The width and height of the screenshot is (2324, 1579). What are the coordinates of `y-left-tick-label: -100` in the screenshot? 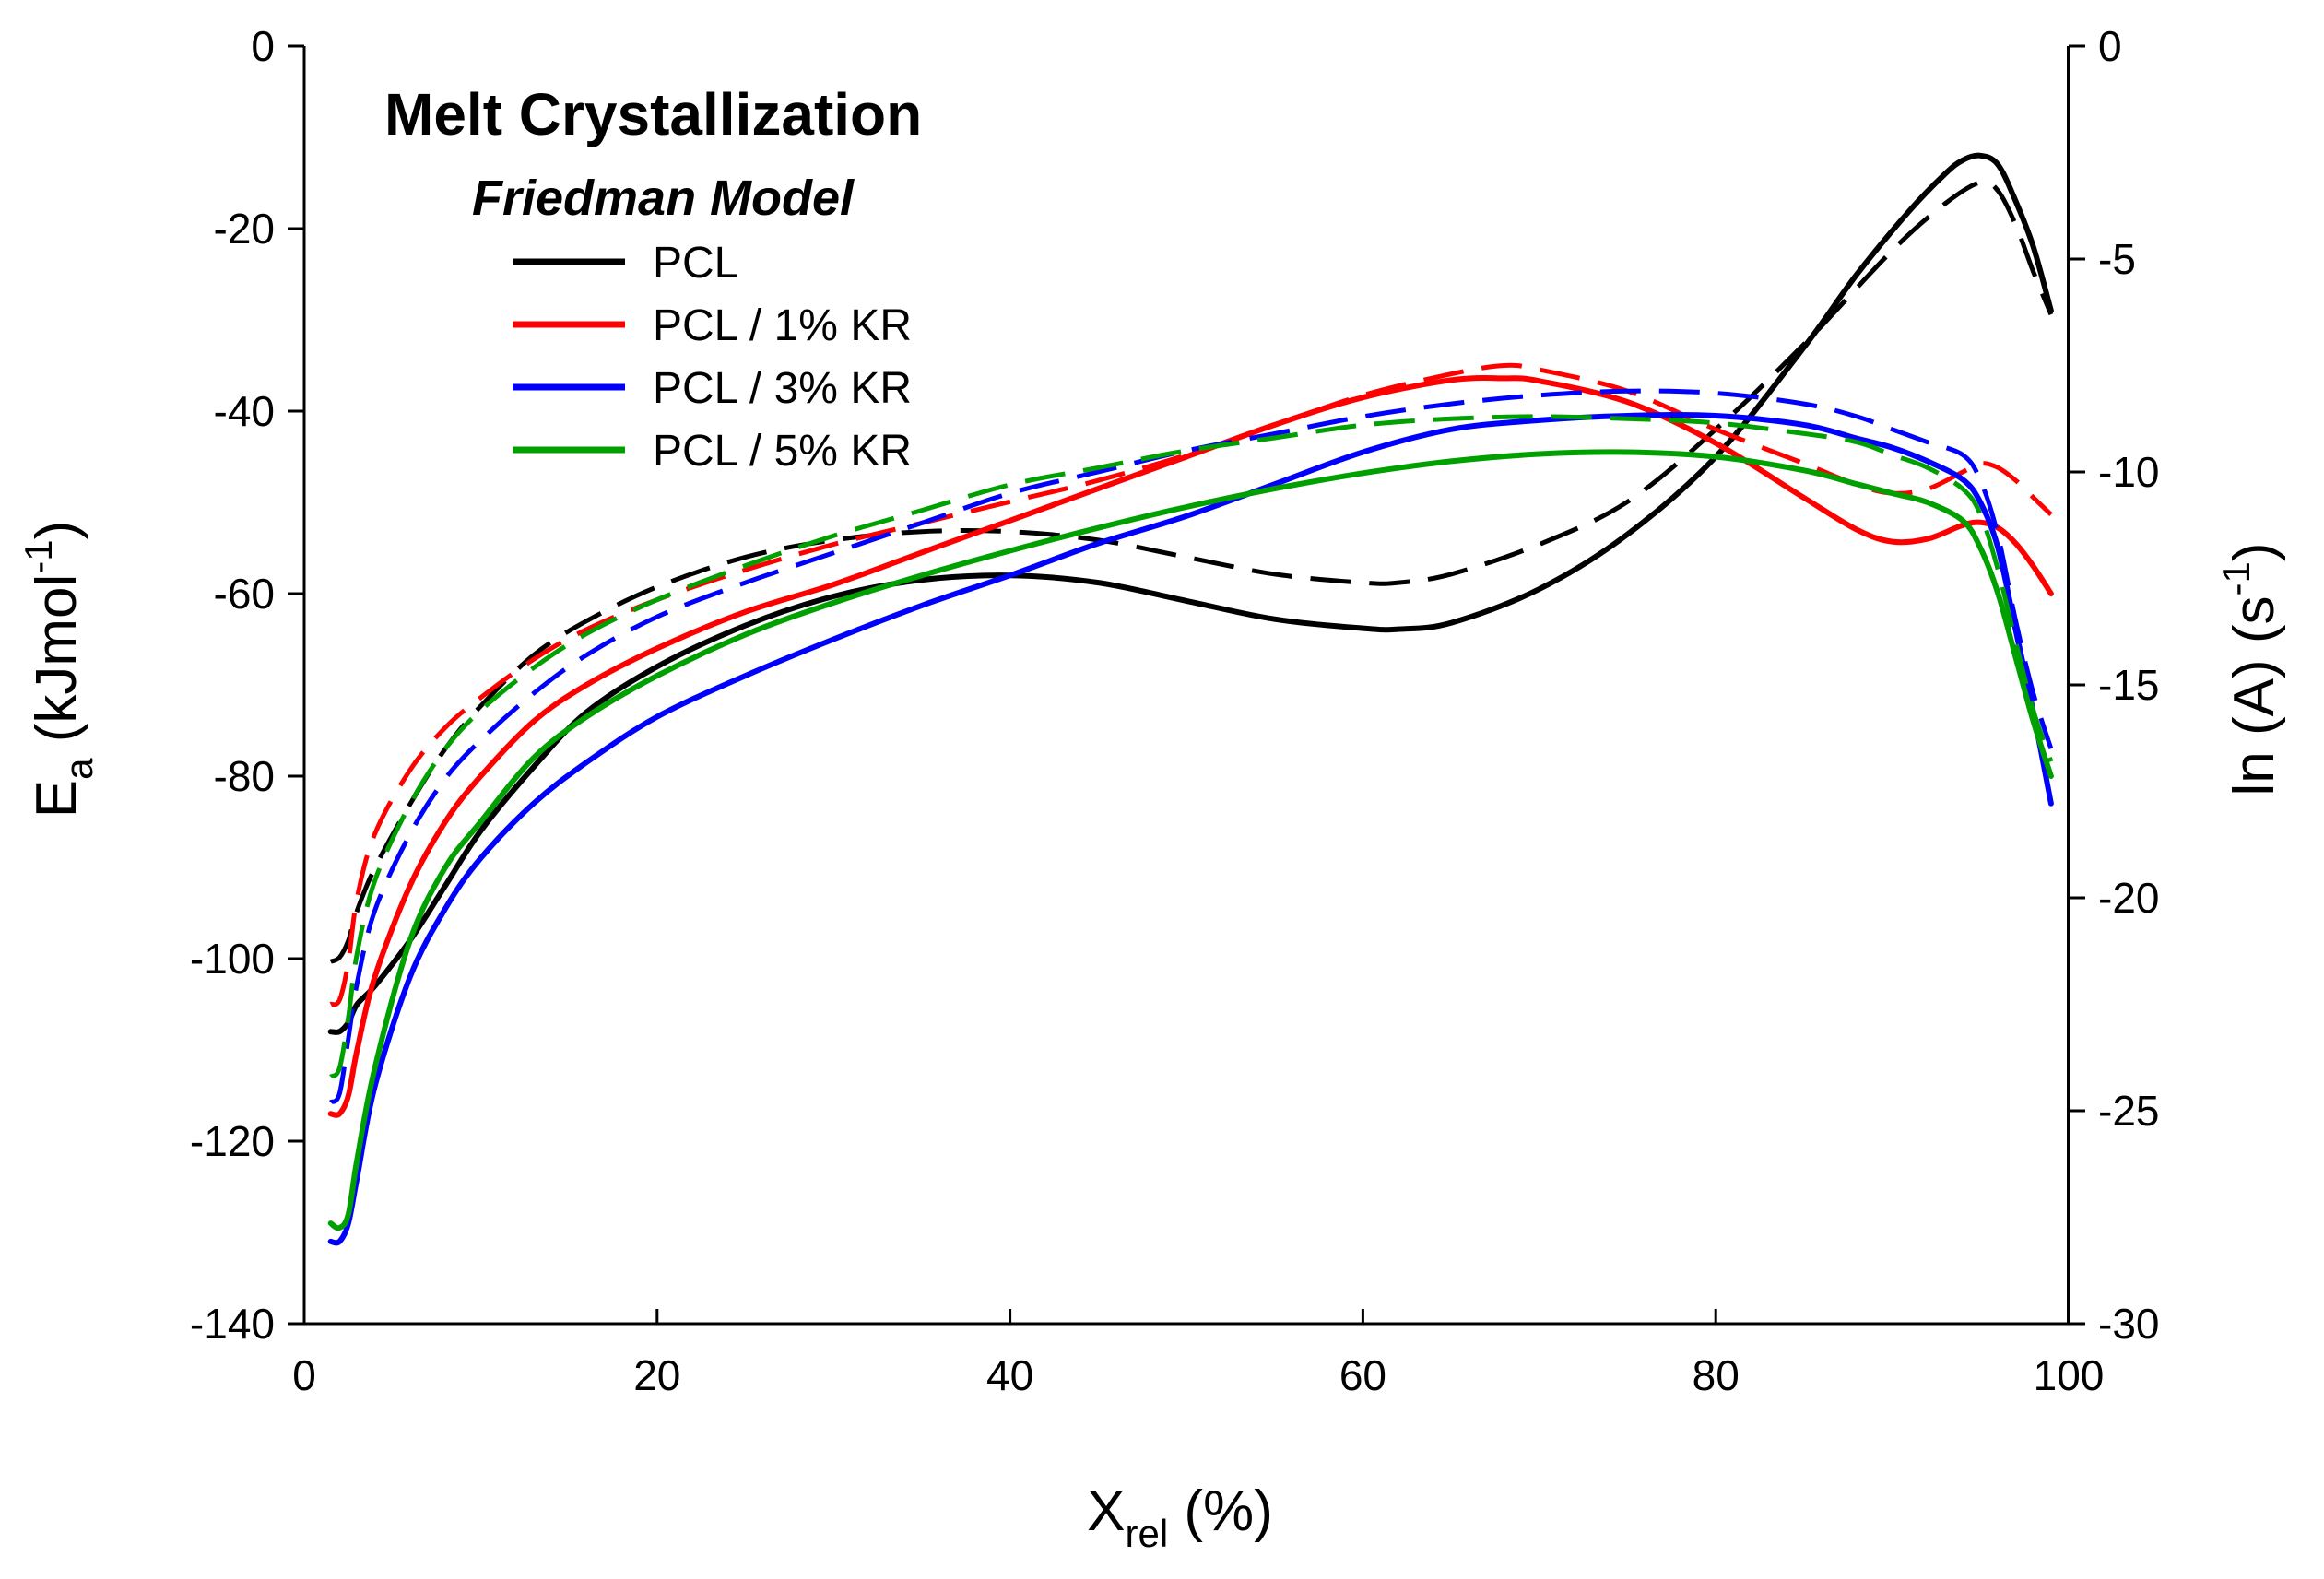 It's located at (233, 959).